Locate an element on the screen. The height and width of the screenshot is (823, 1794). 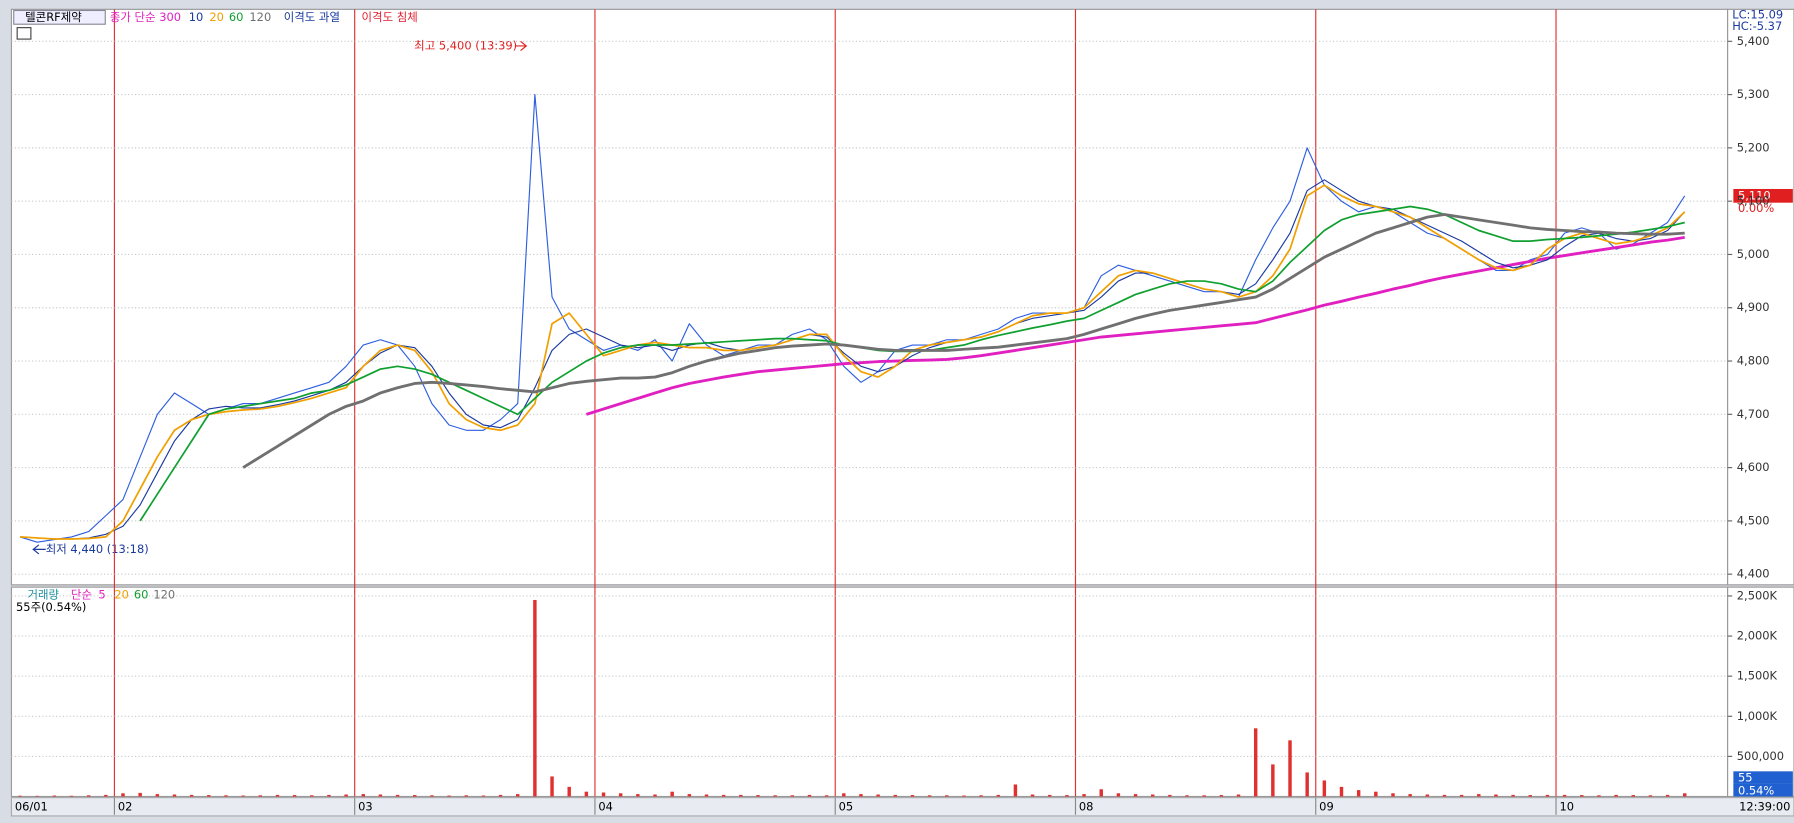
low-arrow is located at coordinates (39, 549).